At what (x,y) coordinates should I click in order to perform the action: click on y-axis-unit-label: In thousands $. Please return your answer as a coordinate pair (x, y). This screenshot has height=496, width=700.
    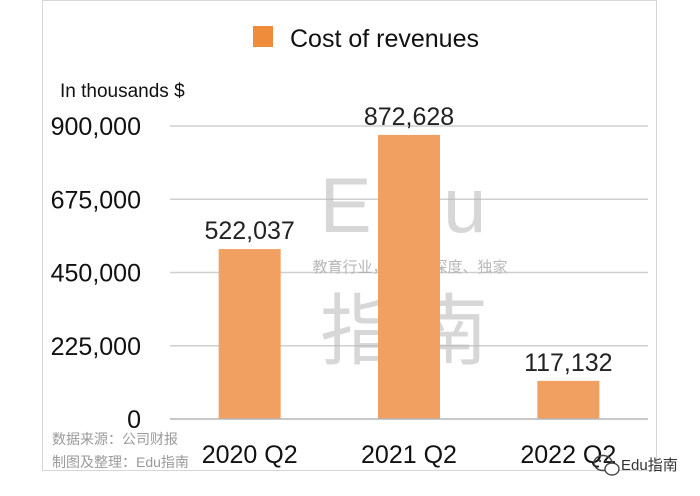
    Looking at the image, I should click on (122, 91).